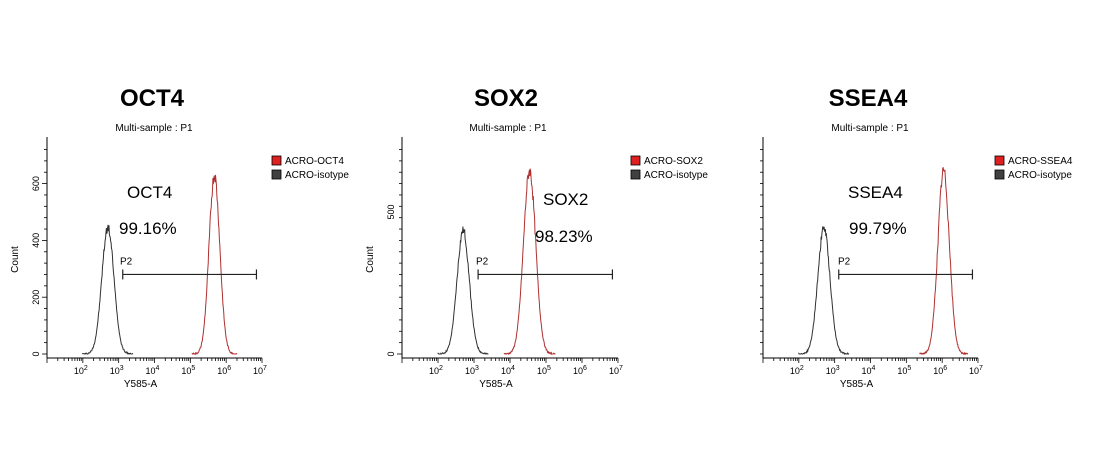 The width and height of the screenshot is (1100, 460). What do you see at coordinates (148, 228) in the screenshot?
I see `annotation-percent: 99.16%` at bounding box center [148, 228].